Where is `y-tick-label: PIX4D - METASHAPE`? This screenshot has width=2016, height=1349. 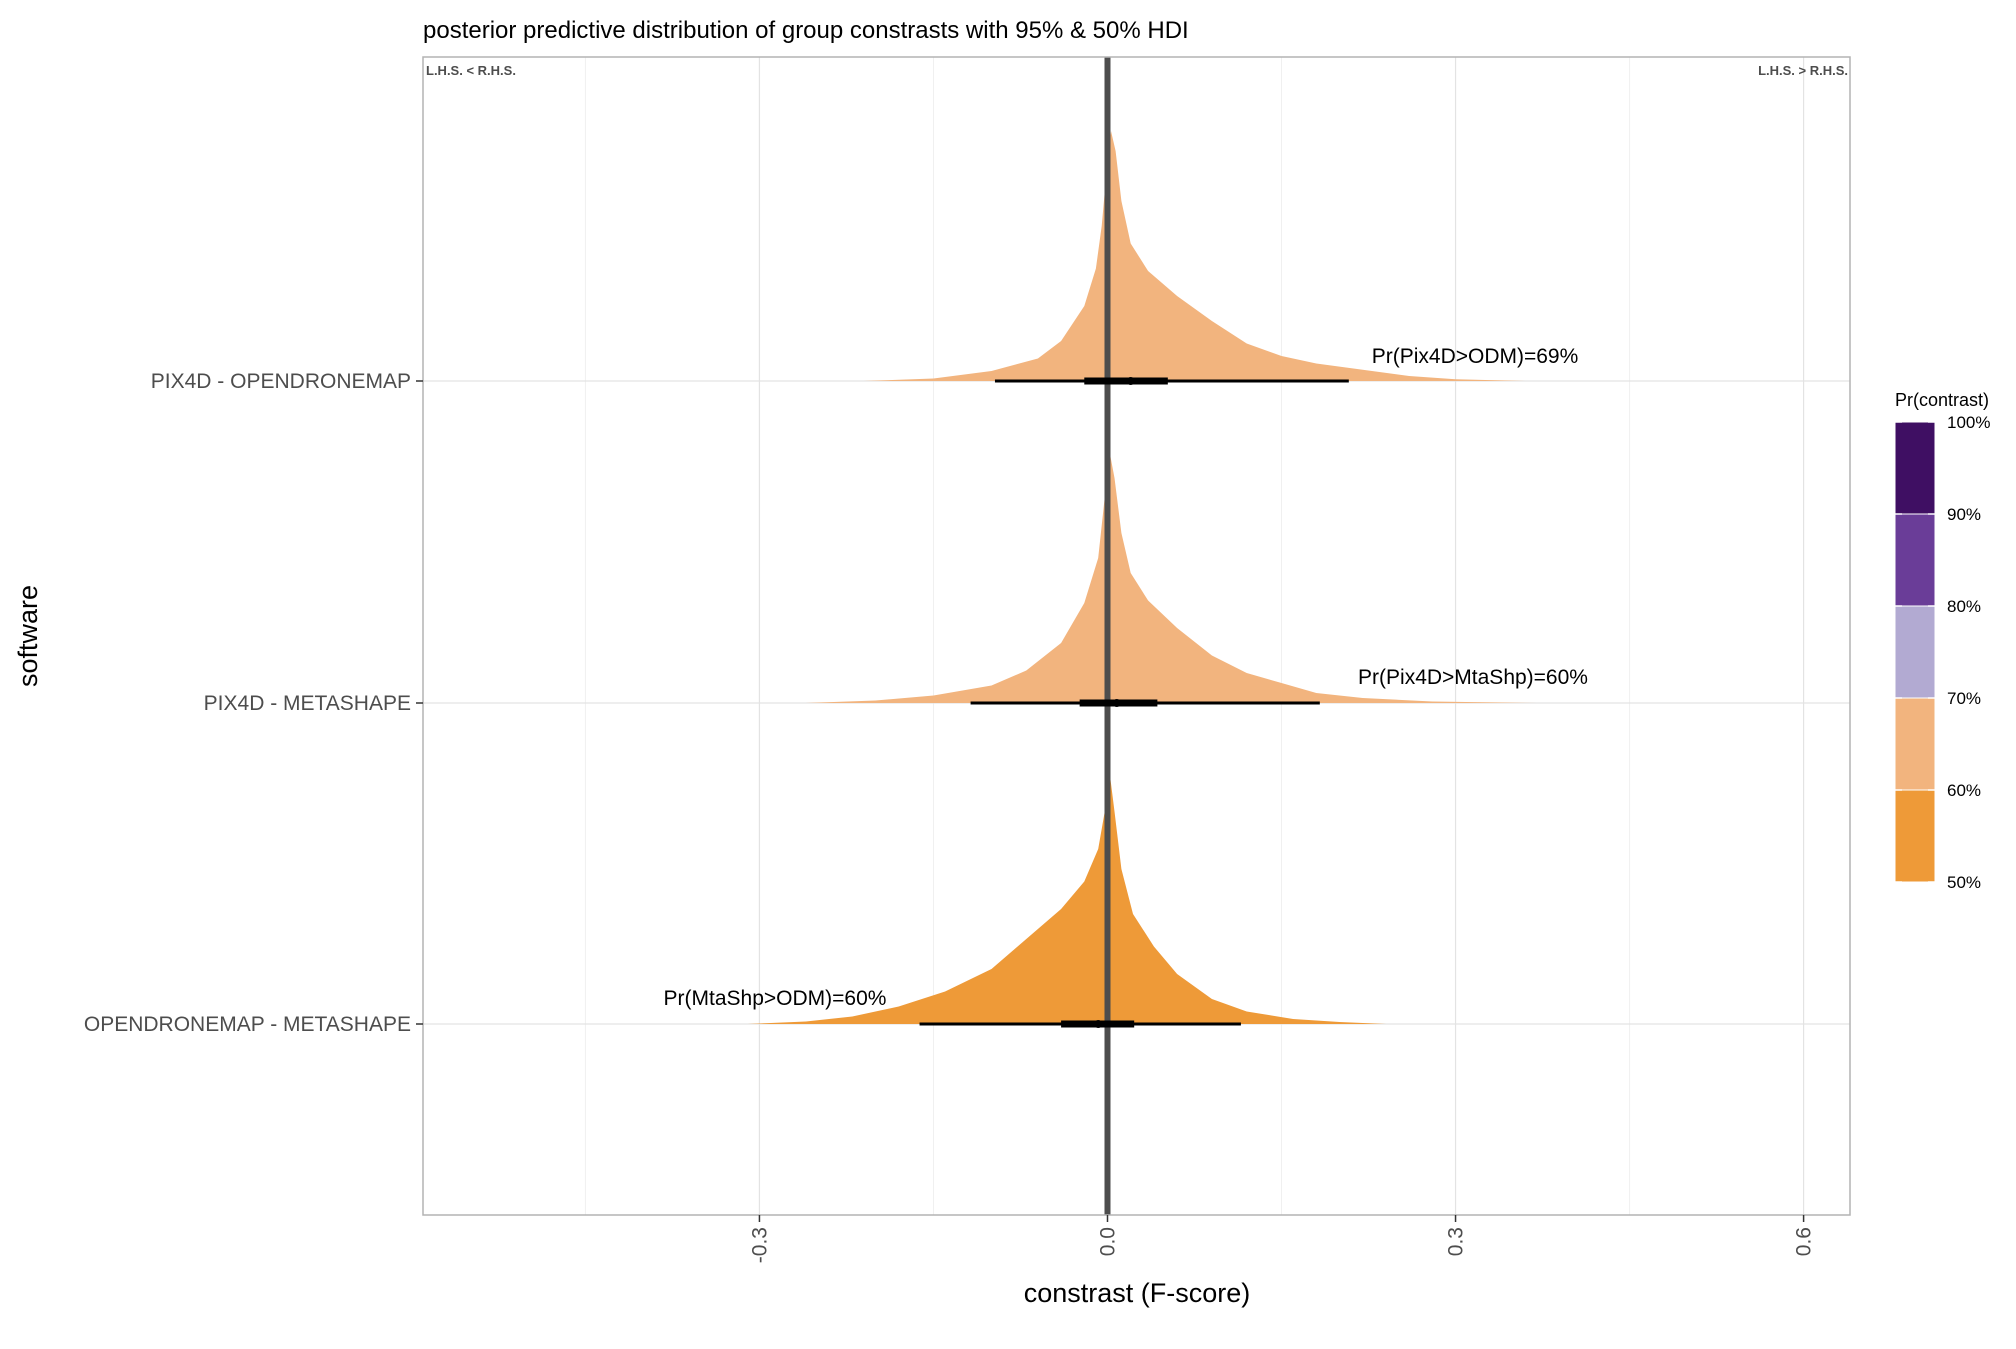
y-tick-label: PIX4D - METASHAPE is located at coordinates (307, 703).